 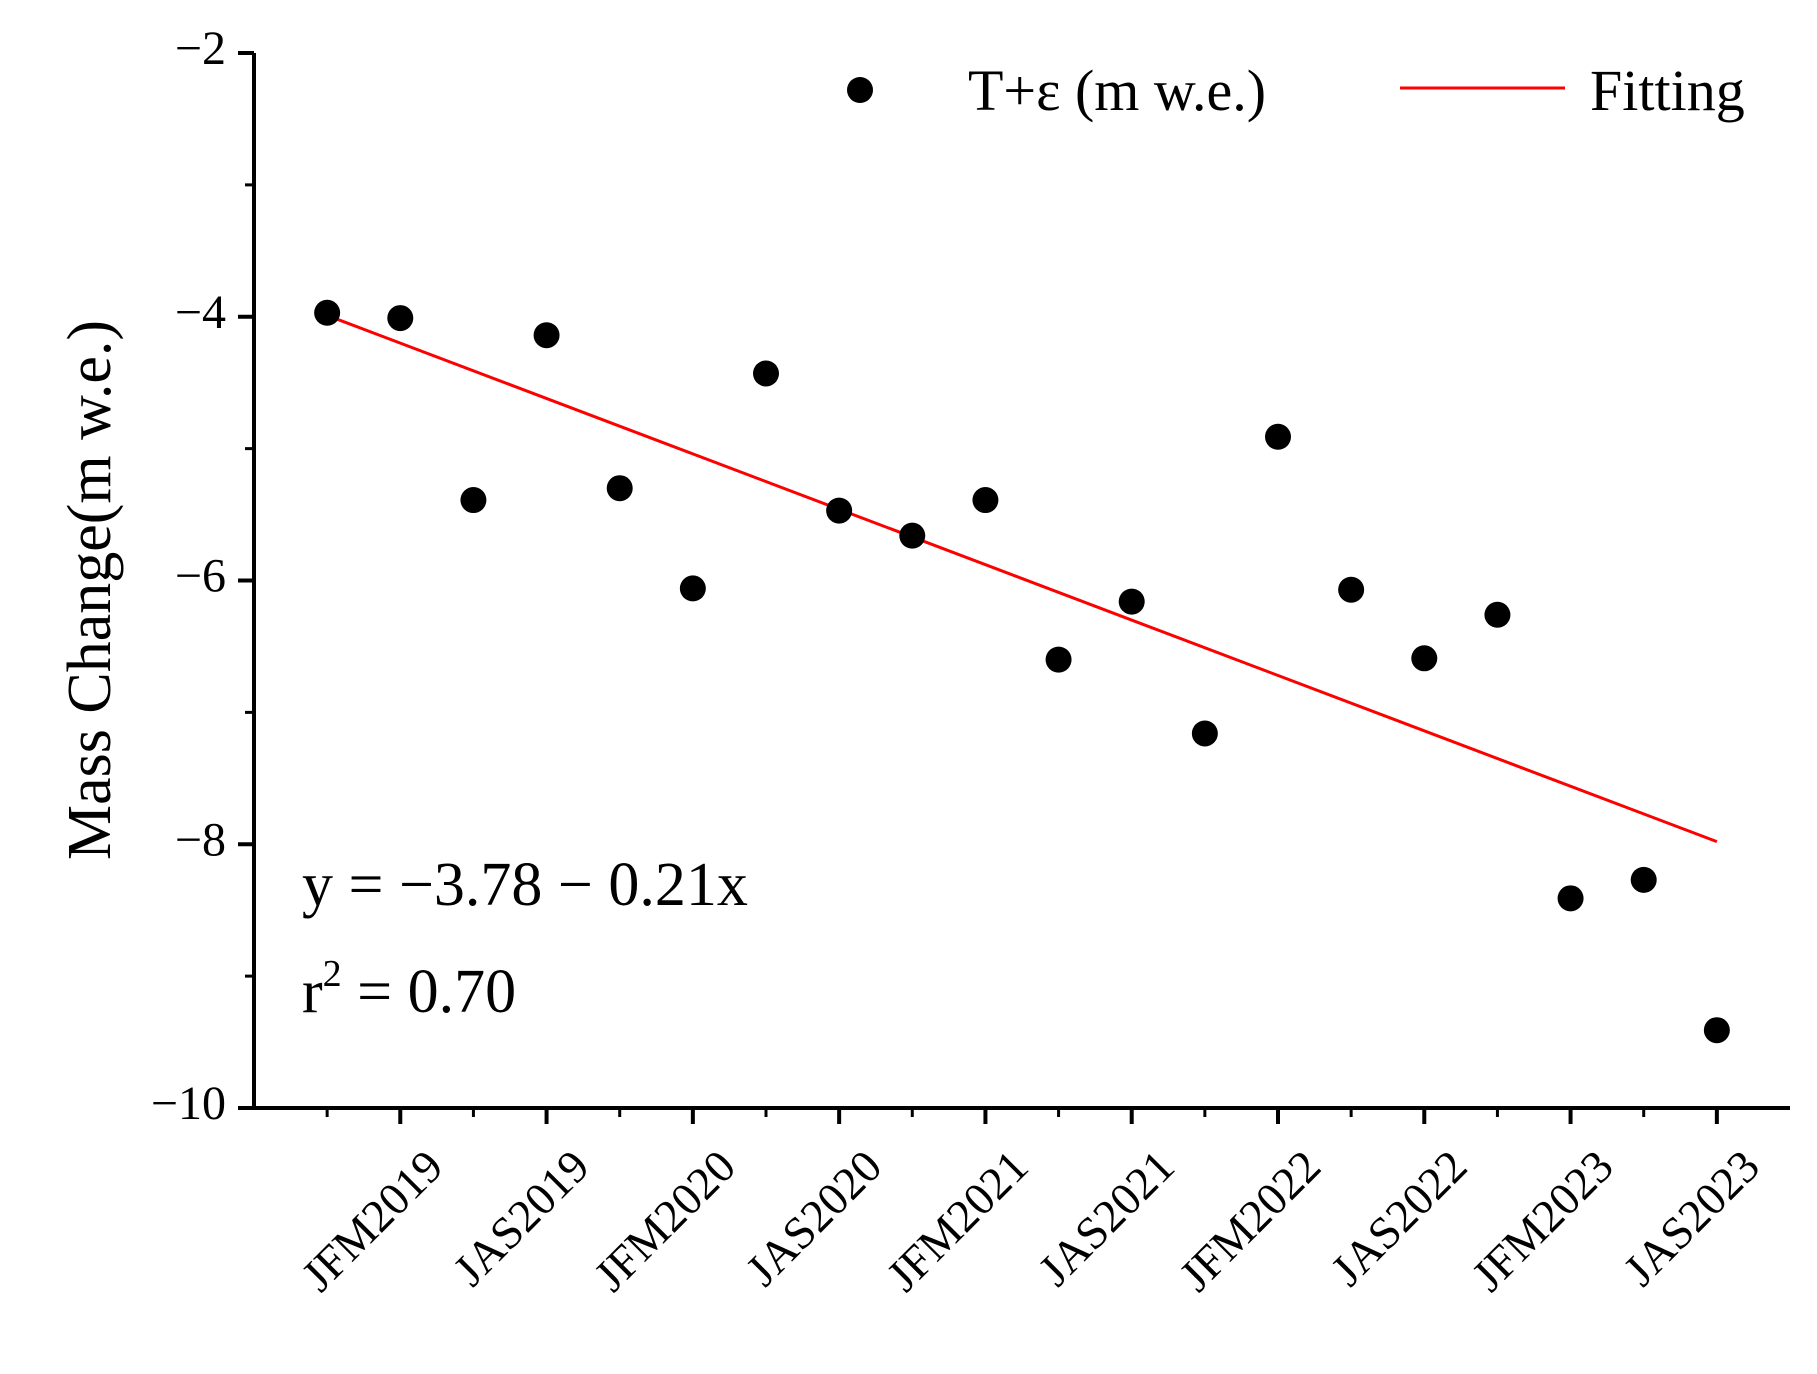 What do you see at coordinates (332, 974) in the screenshot?
I see `r-squared-superscript: 2` at bounding box center [332, 974].